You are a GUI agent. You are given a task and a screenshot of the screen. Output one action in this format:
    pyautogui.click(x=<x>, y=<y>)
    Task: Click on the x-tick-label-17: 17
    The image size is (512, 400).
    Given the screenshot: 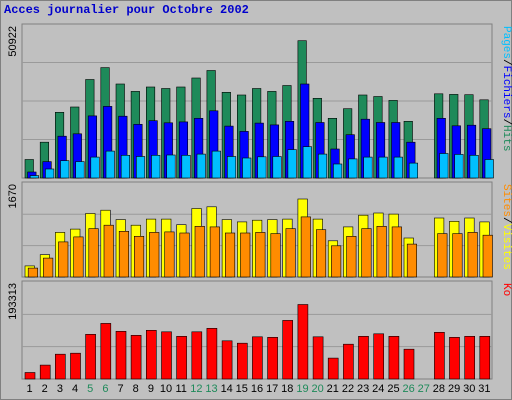 What is the action you would take?
    pyautogui.click(x=272, y=389)
    